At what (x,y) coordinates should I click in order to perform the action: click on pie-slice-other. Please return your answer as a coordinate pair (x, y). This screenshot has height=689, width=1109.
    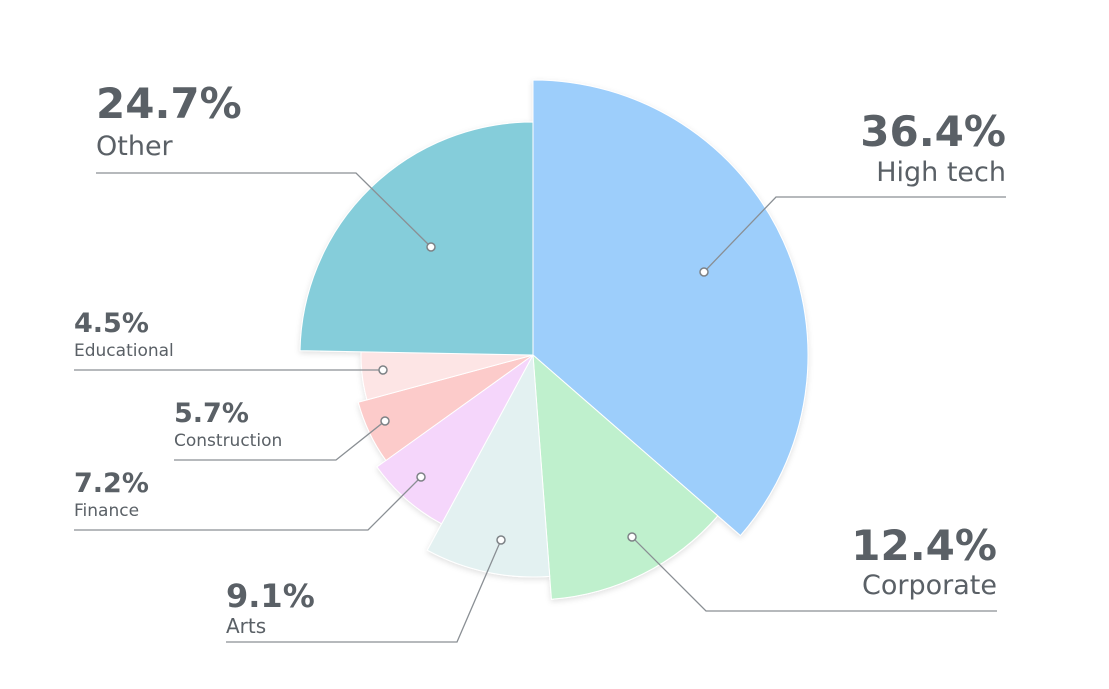
    Looking at the image, I should click on (416, 238).